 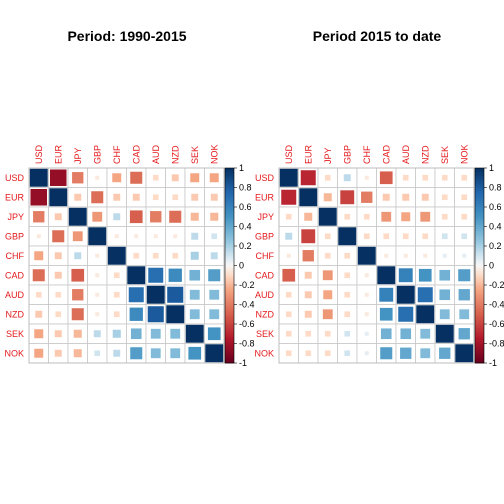 I want to click on corr-square-GBP-AUD, so click(x=405, y=236).